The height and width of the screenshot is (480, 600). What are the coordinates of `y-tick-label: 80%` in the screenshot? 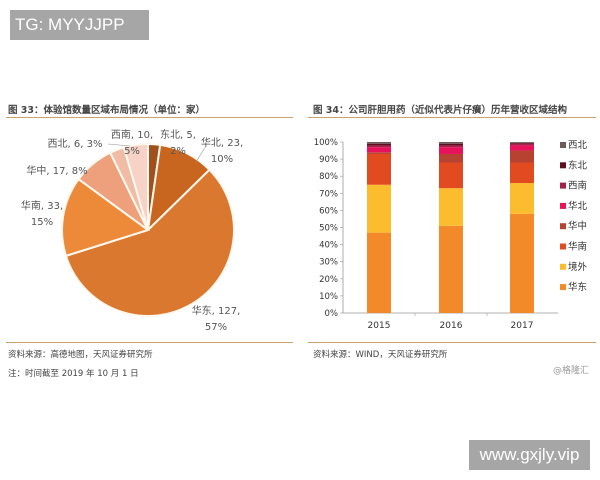 It's located at (328, 177).